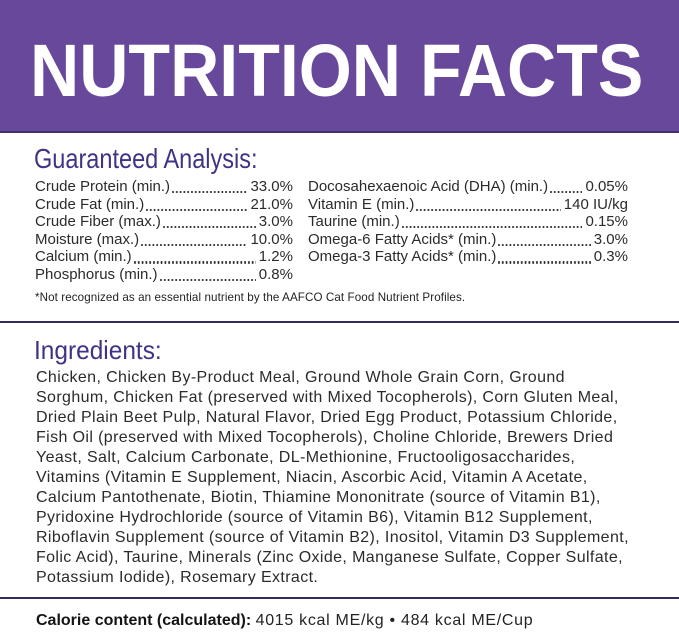  What do you see at coordinates (164, 240) in the screenshot?
I see `analysis-row: Moisture (max.) 10.0%` at bounding box center [164, 240].